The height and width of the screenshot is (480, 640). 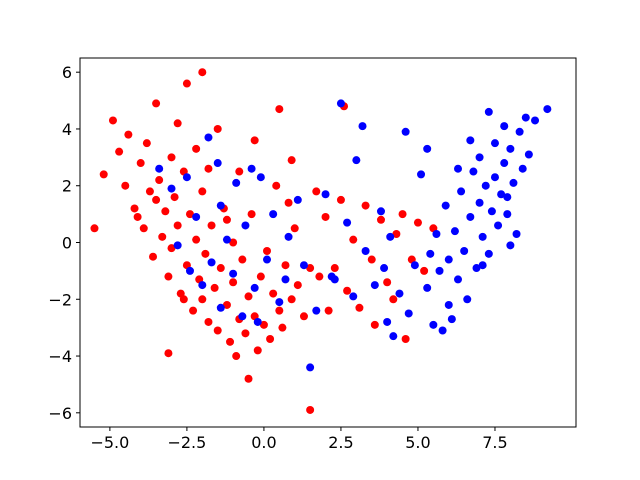 What do you see at coordinates (60, 299) in the screenshot?
I see `y-tick-label: −2` at bounding box center [60, 299].